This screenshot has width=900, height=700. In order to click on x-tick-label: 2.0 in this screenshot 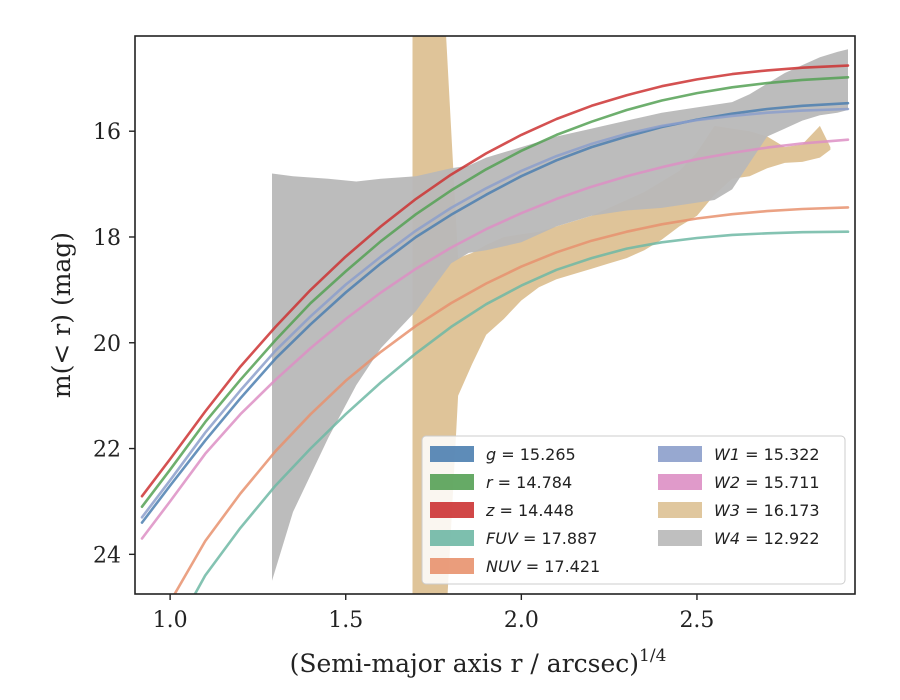, I will do `click(521, 620)`.